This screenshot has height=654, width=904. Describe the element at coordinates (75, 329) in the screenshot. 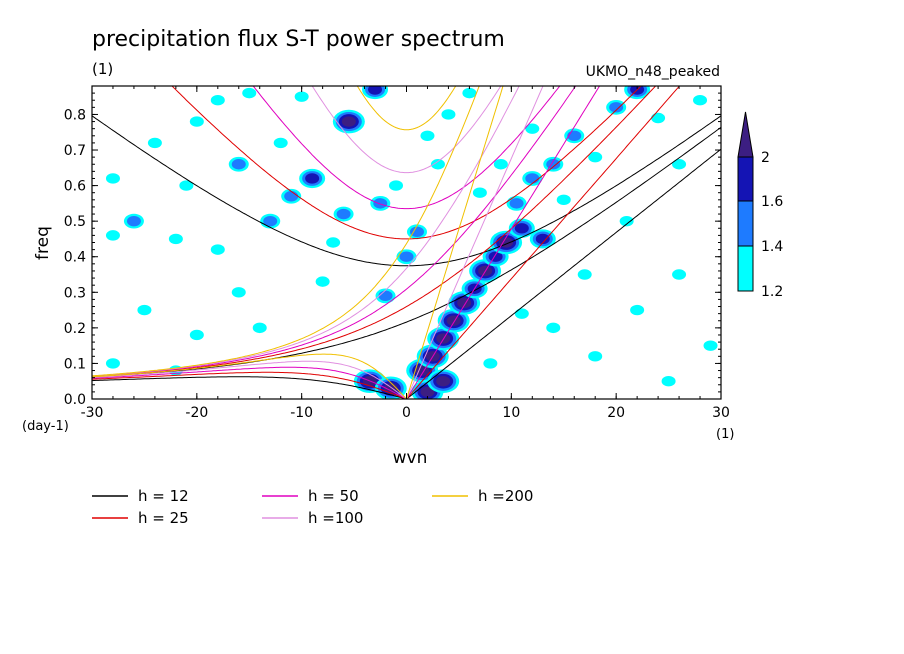

I see `y-tick-label: 0.2` at that location.